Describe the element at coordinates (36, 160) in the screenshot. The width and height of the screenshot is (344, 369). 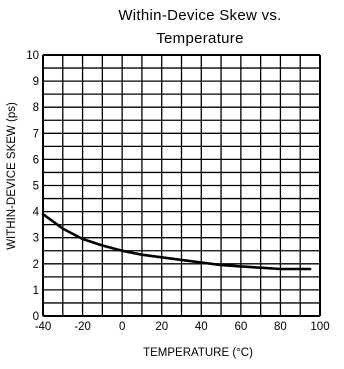
I see `y-tick-label: 6` at that location.